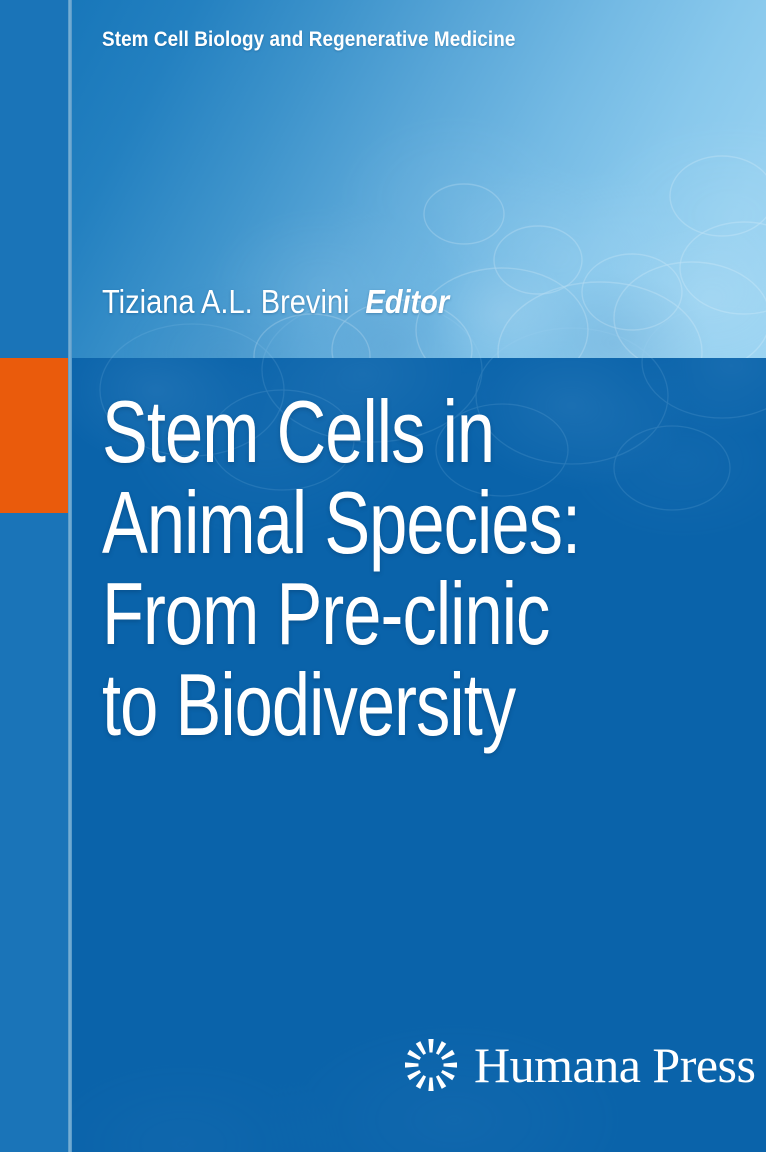 This screenshot has height=1152, width=766. I want to click on book-title-line: Stem Cells in, so click(298, 431).